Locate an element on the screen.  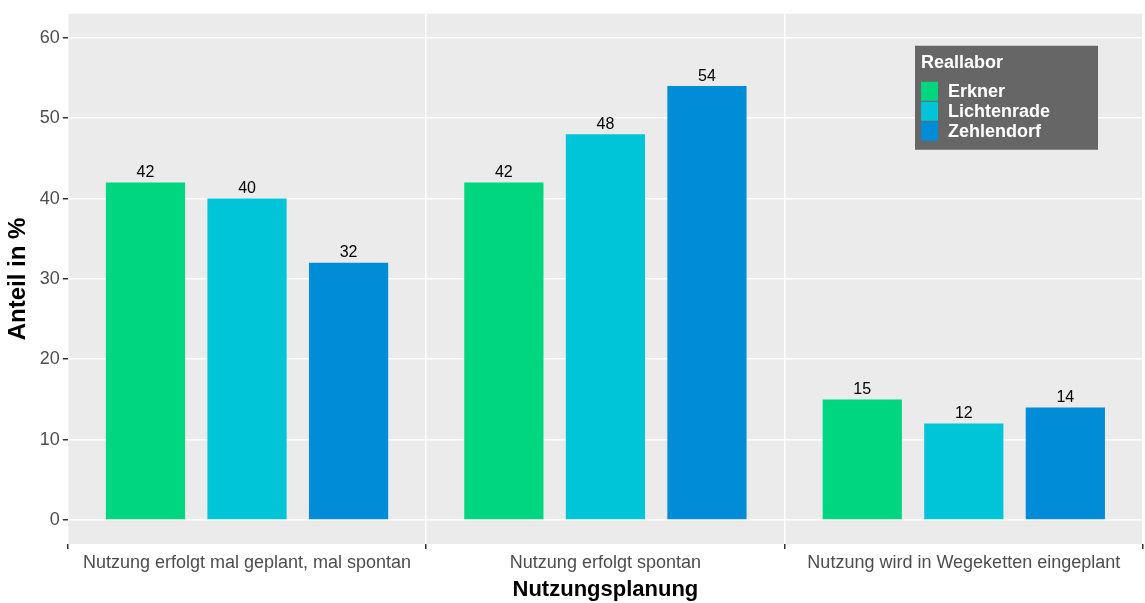
y-tick-label: 0 is located at coordinates (54, 518).